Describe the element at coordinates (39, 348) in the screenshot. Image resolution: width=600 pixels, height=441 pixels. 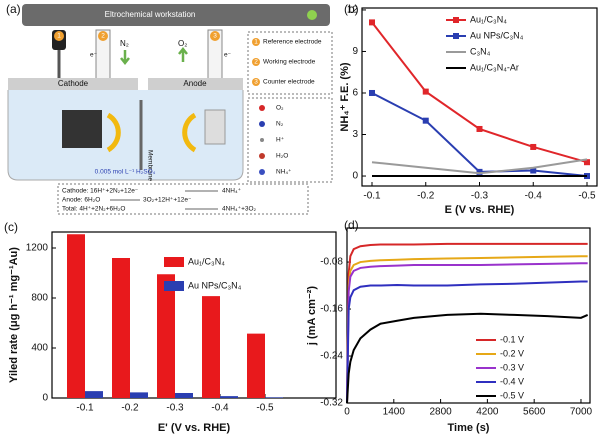
I see `y-tick-label: 400` at that location.